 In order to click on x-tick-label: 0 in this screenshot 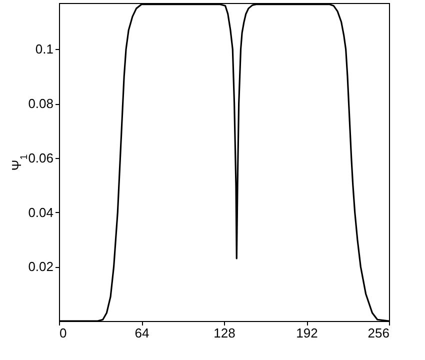, I will do `click(63, 333)`.